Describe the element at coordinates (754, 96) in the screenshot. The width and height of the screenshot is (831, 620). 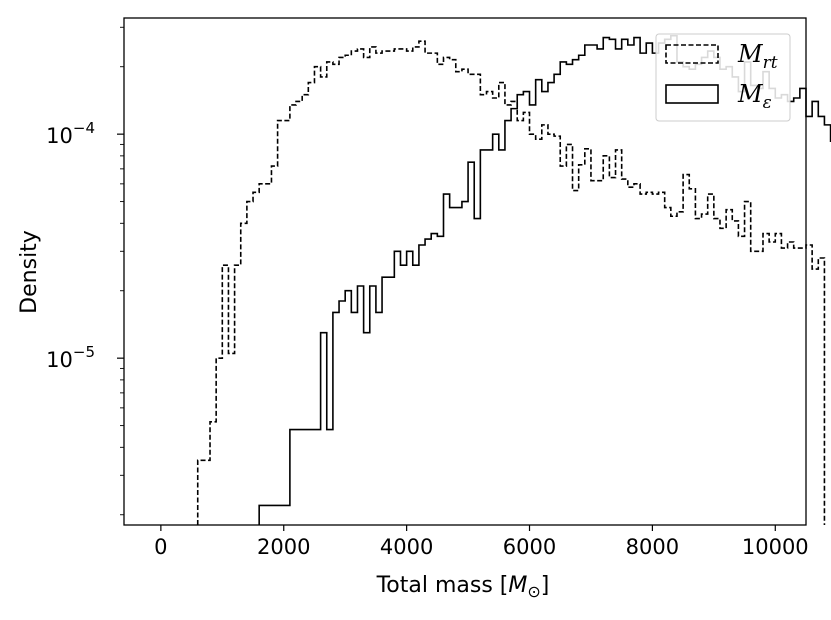
I see `legend-label: Mε` at that location.